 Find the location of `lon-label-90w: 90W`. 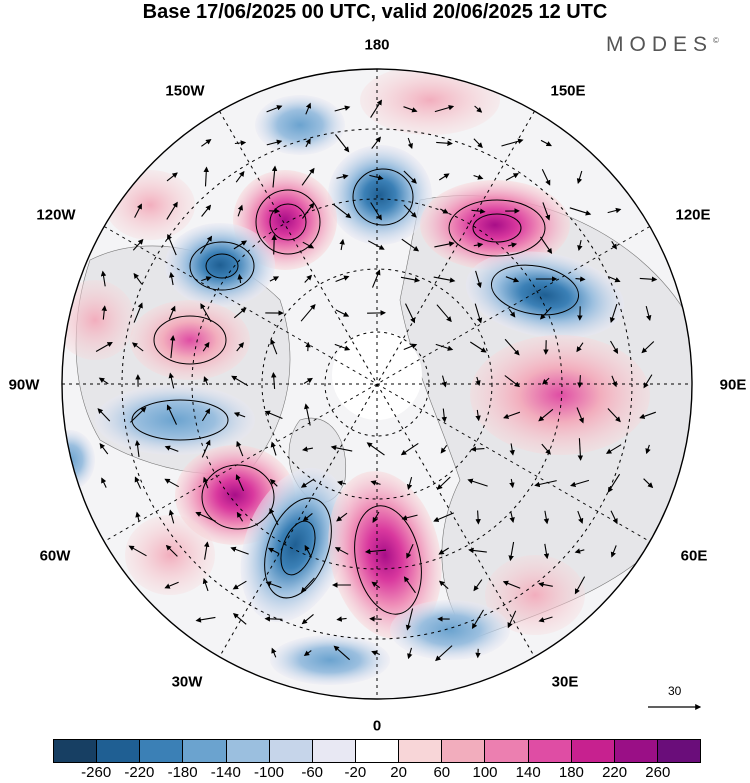

lon-label-90w: 90W is located at coordinates (24, 385).